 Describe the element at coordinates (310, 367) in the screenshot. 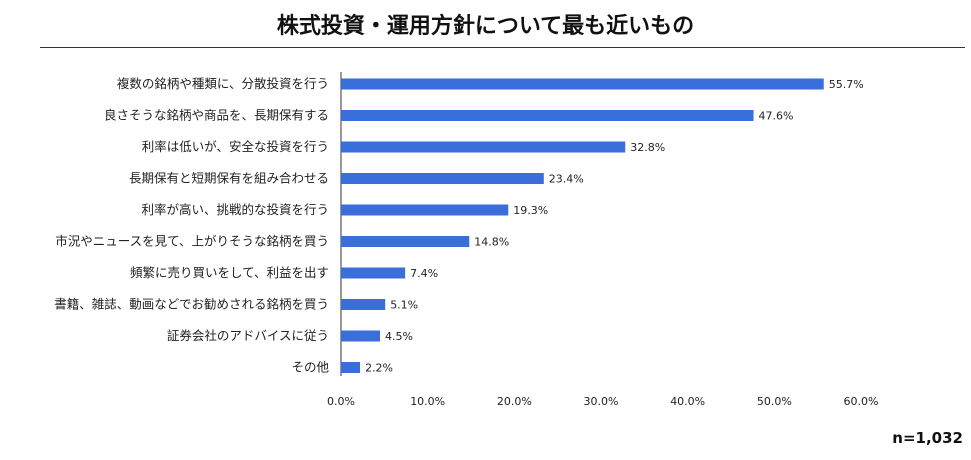

I see `category-label: その他` at that location.